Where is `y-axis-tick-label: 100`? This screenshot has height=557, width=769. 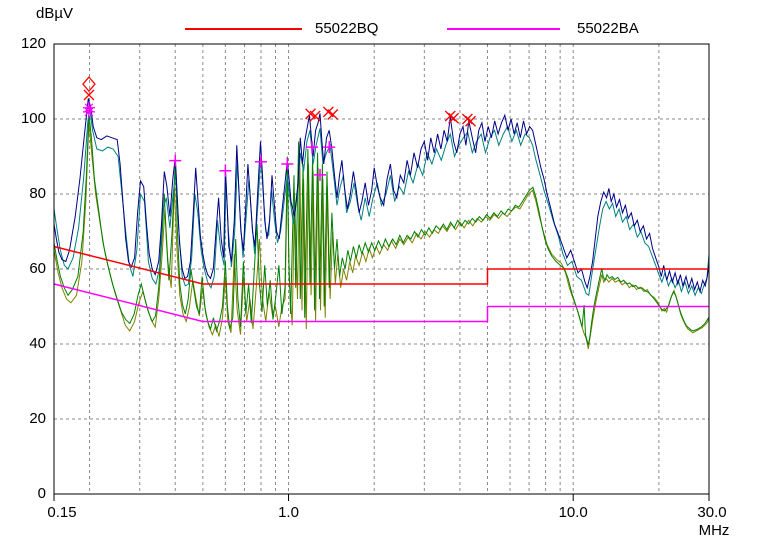 y-axis-tick-label: 100 is located at coordinates (33, 118).